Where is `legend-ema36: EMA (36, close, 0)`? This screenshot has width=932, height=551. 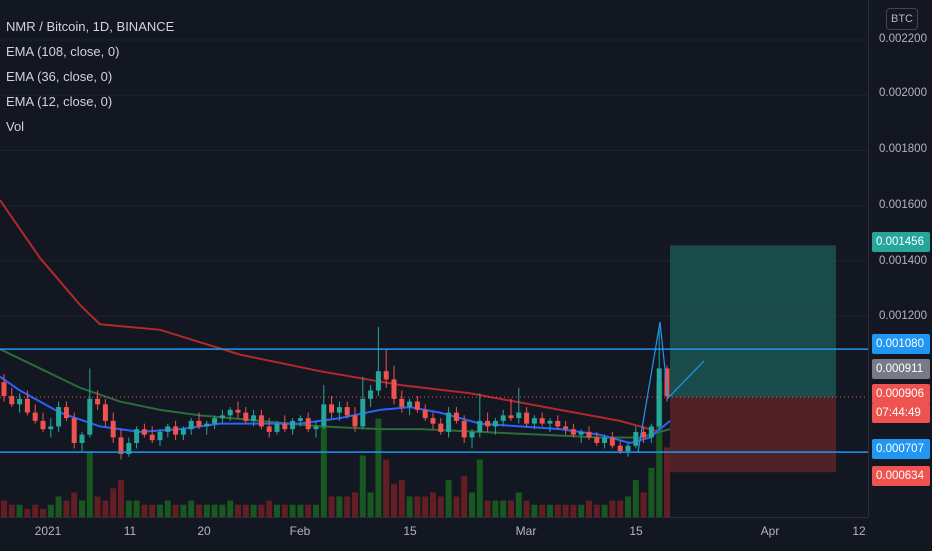
legend-ema36: EMA (36, close, 0) is located at coordinates (59, 76).